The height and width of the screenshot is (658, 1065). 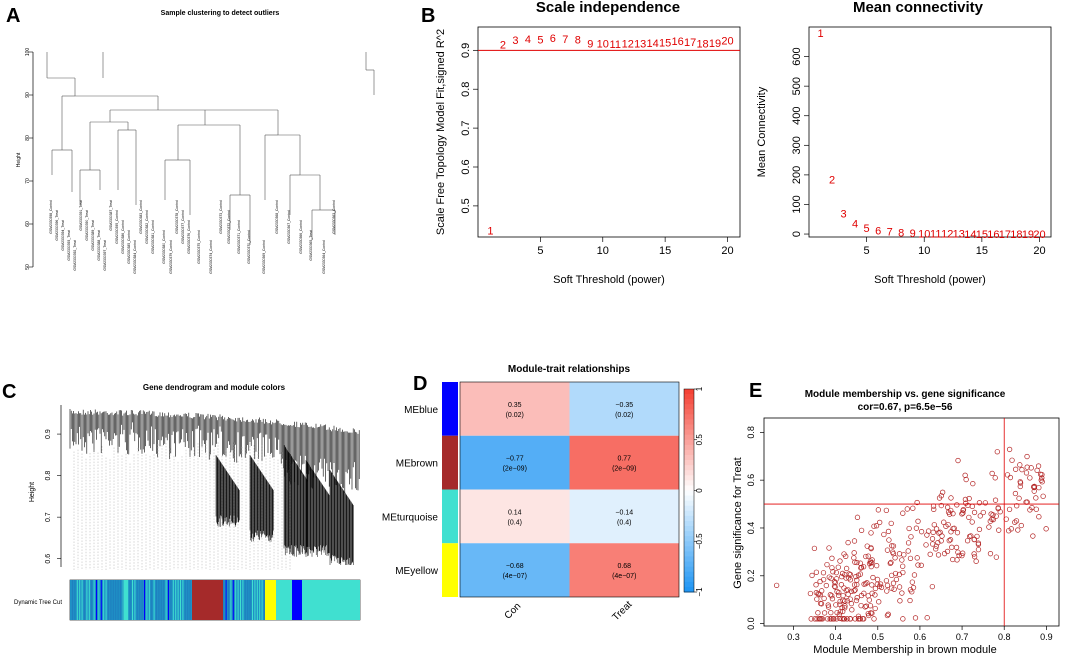 What do you see at coordinates (301, 237) in the screenshot?
I see `panel-a-leaf-label: GSM2330366_Control` at bounding box center [301, 237].